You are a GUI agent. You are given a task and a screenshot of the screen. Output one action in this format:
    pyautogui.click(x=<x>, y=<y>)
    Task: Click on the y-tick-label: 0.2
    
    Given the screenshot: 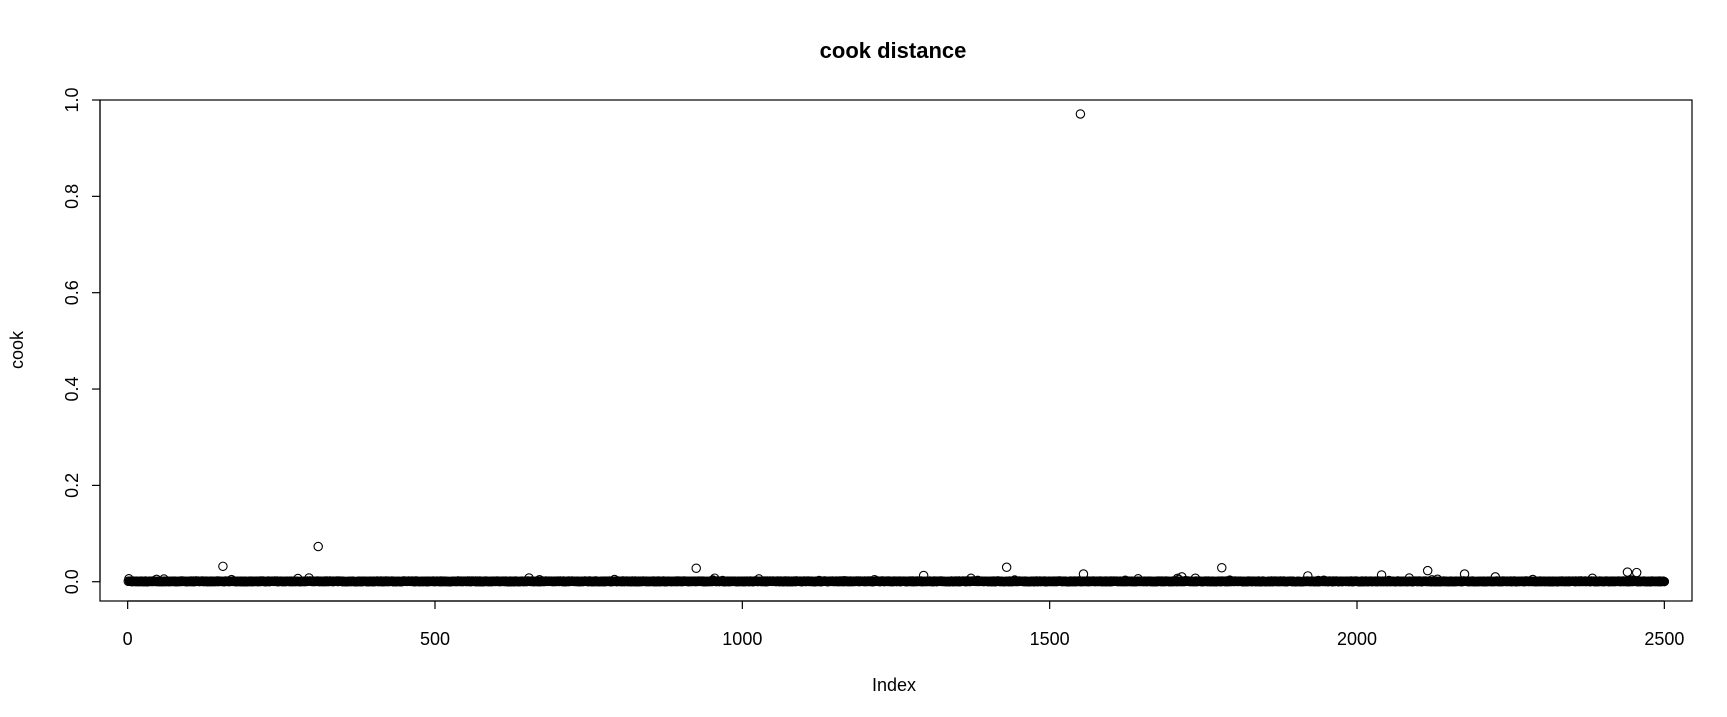 What is the action you would take?
    pyautogui.click(x=72, y=485)
    